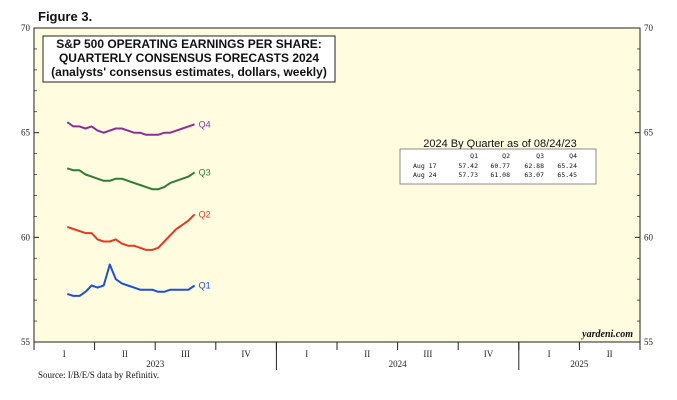 Image resolution: width=677 pixels, height=400 pixels. What do you see at coordinates (474, 156) in the screenshot?
I see `table-header-cell: Q1` at bounding box center [474, 156].